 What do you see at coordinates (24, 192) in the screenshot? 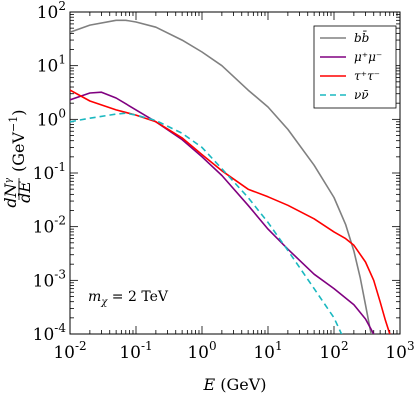
I see `y-axis-den: dE` at bounding box center [24, 192].